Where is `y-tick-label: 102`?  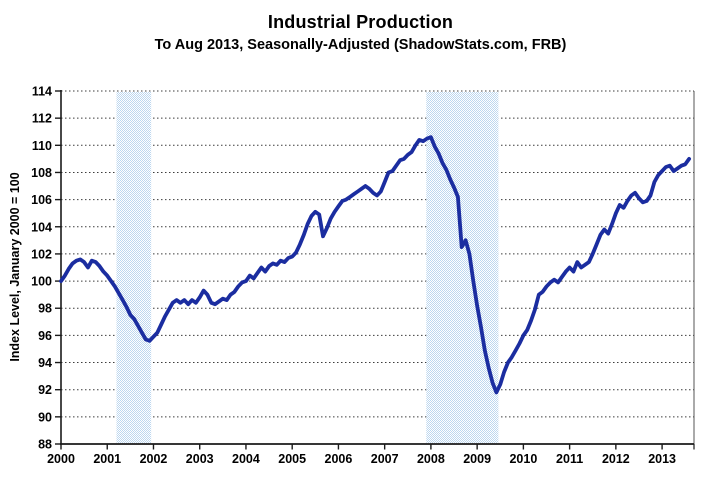 y-tick-label: 102 is located at coordinates (41, 254).